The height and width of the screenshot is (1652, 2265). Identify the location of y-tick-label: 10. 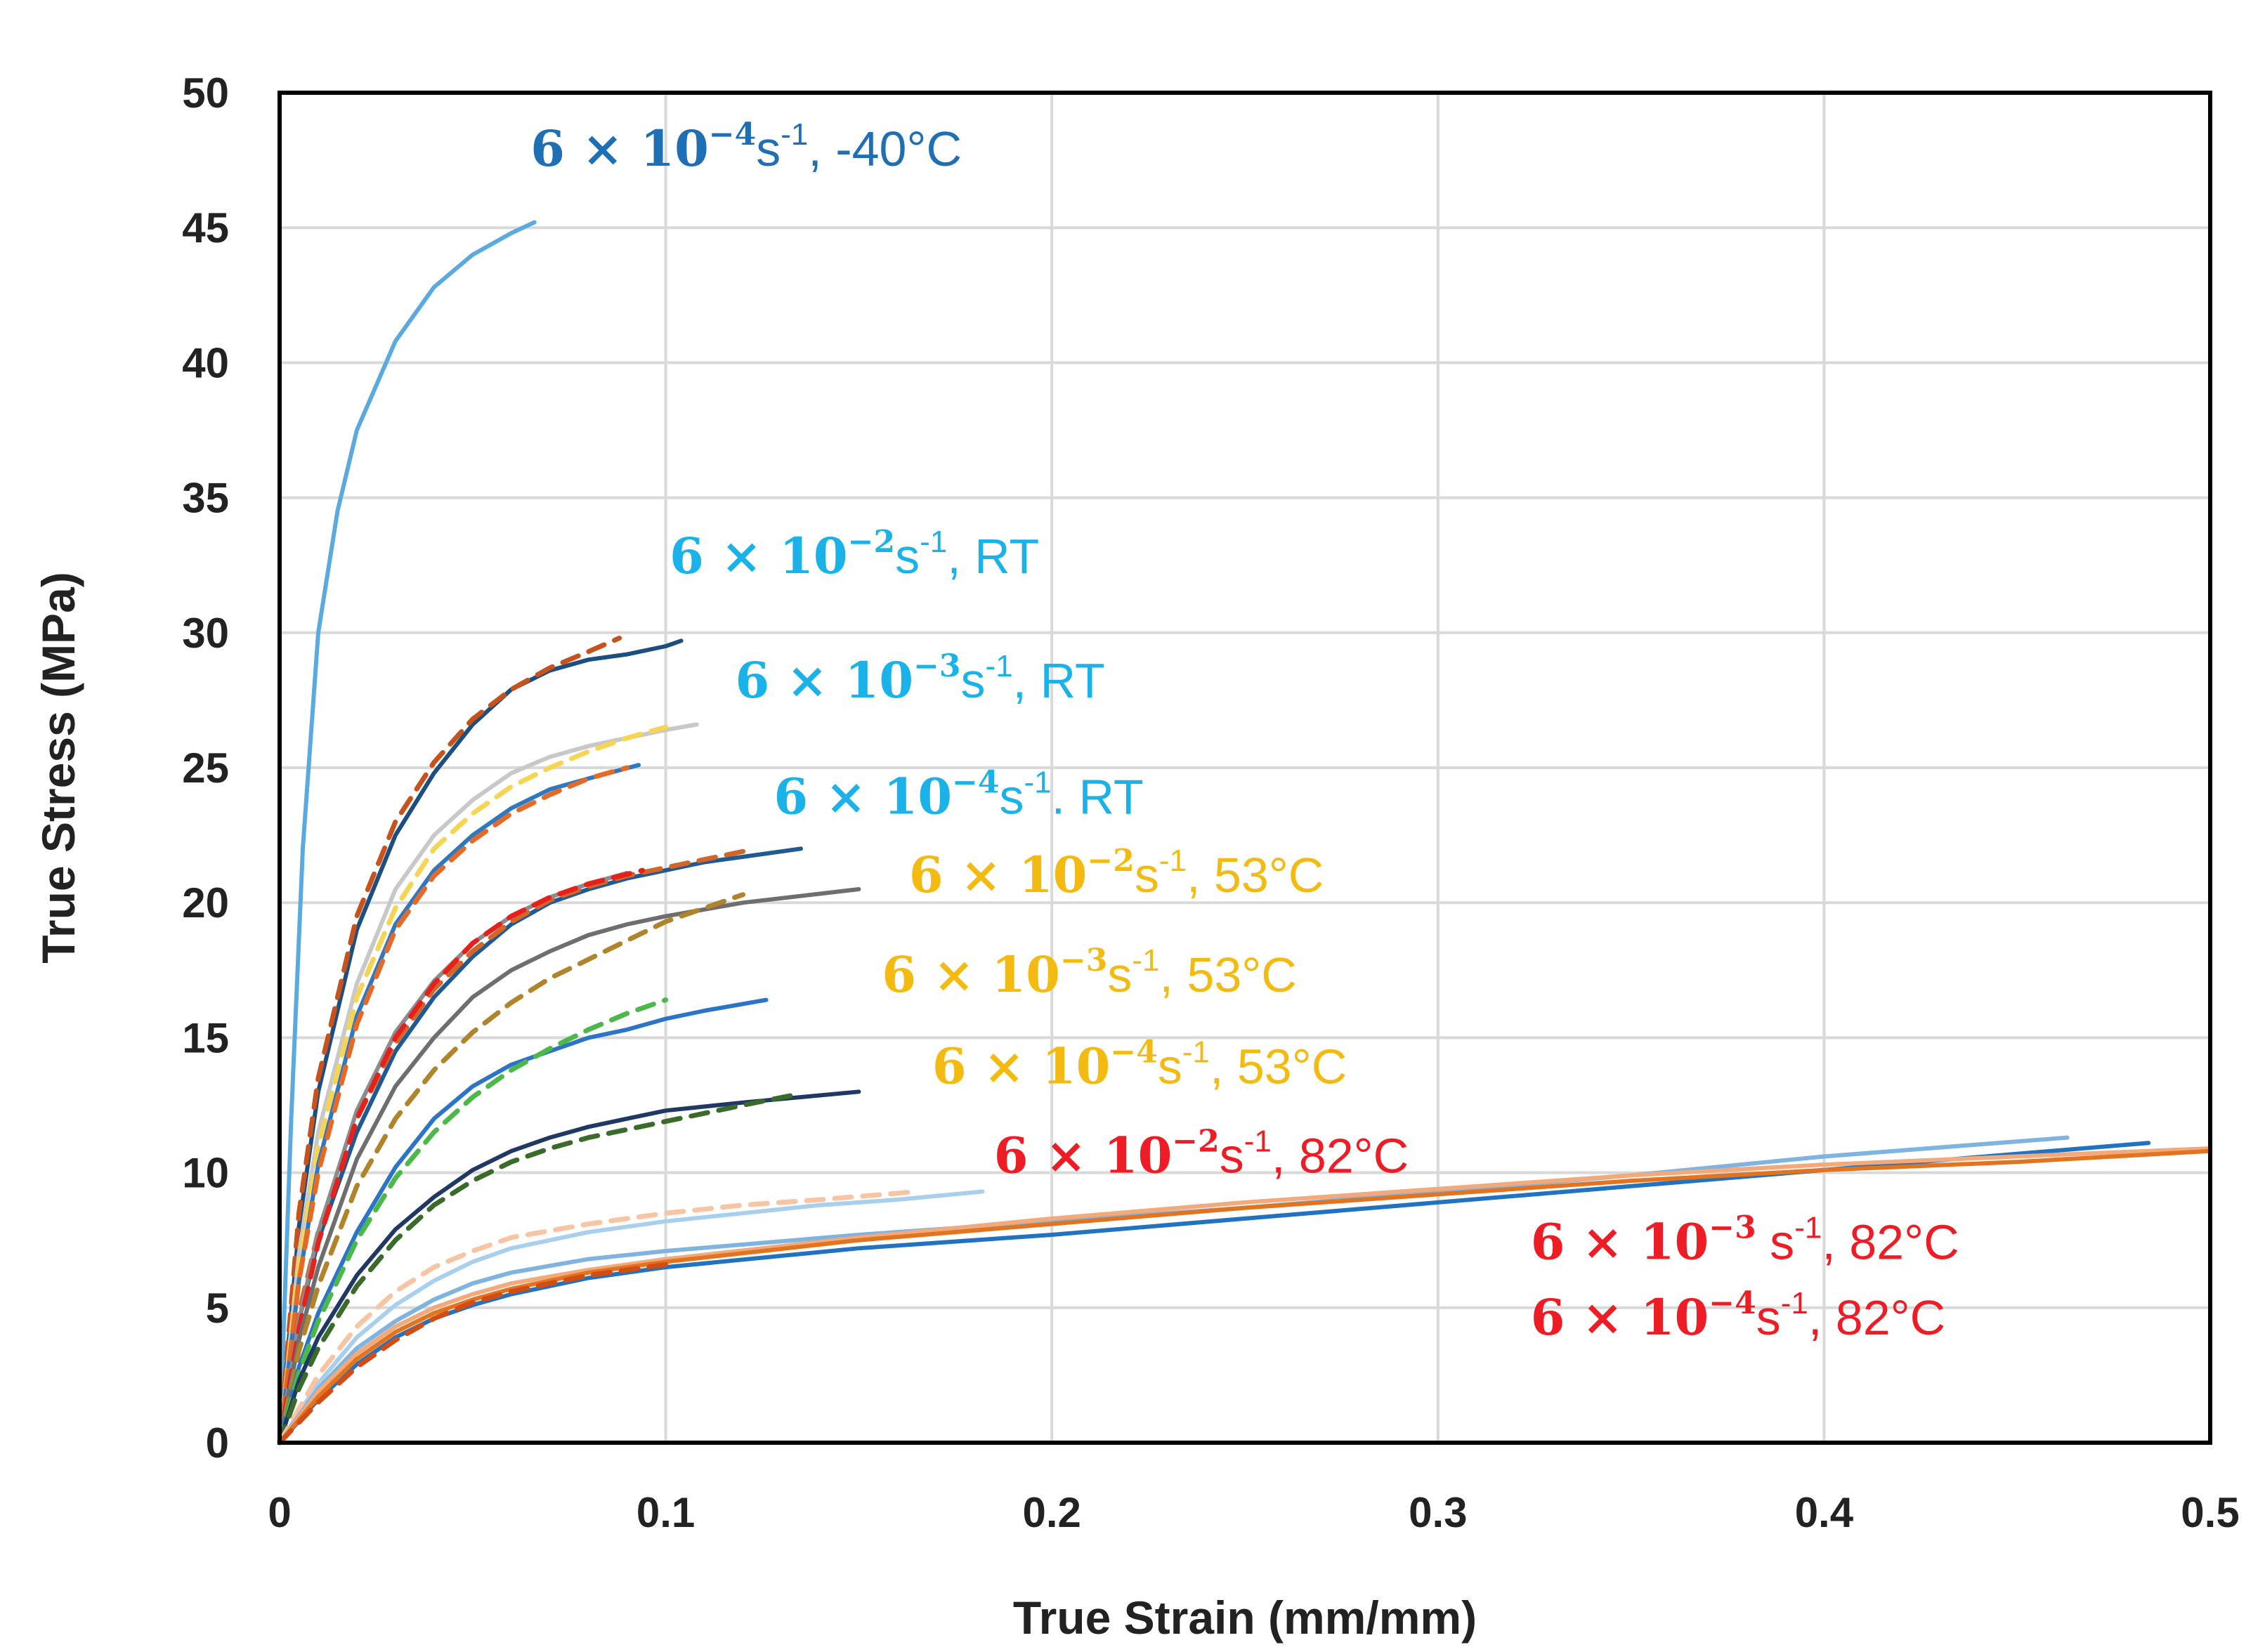
(205, 1173).